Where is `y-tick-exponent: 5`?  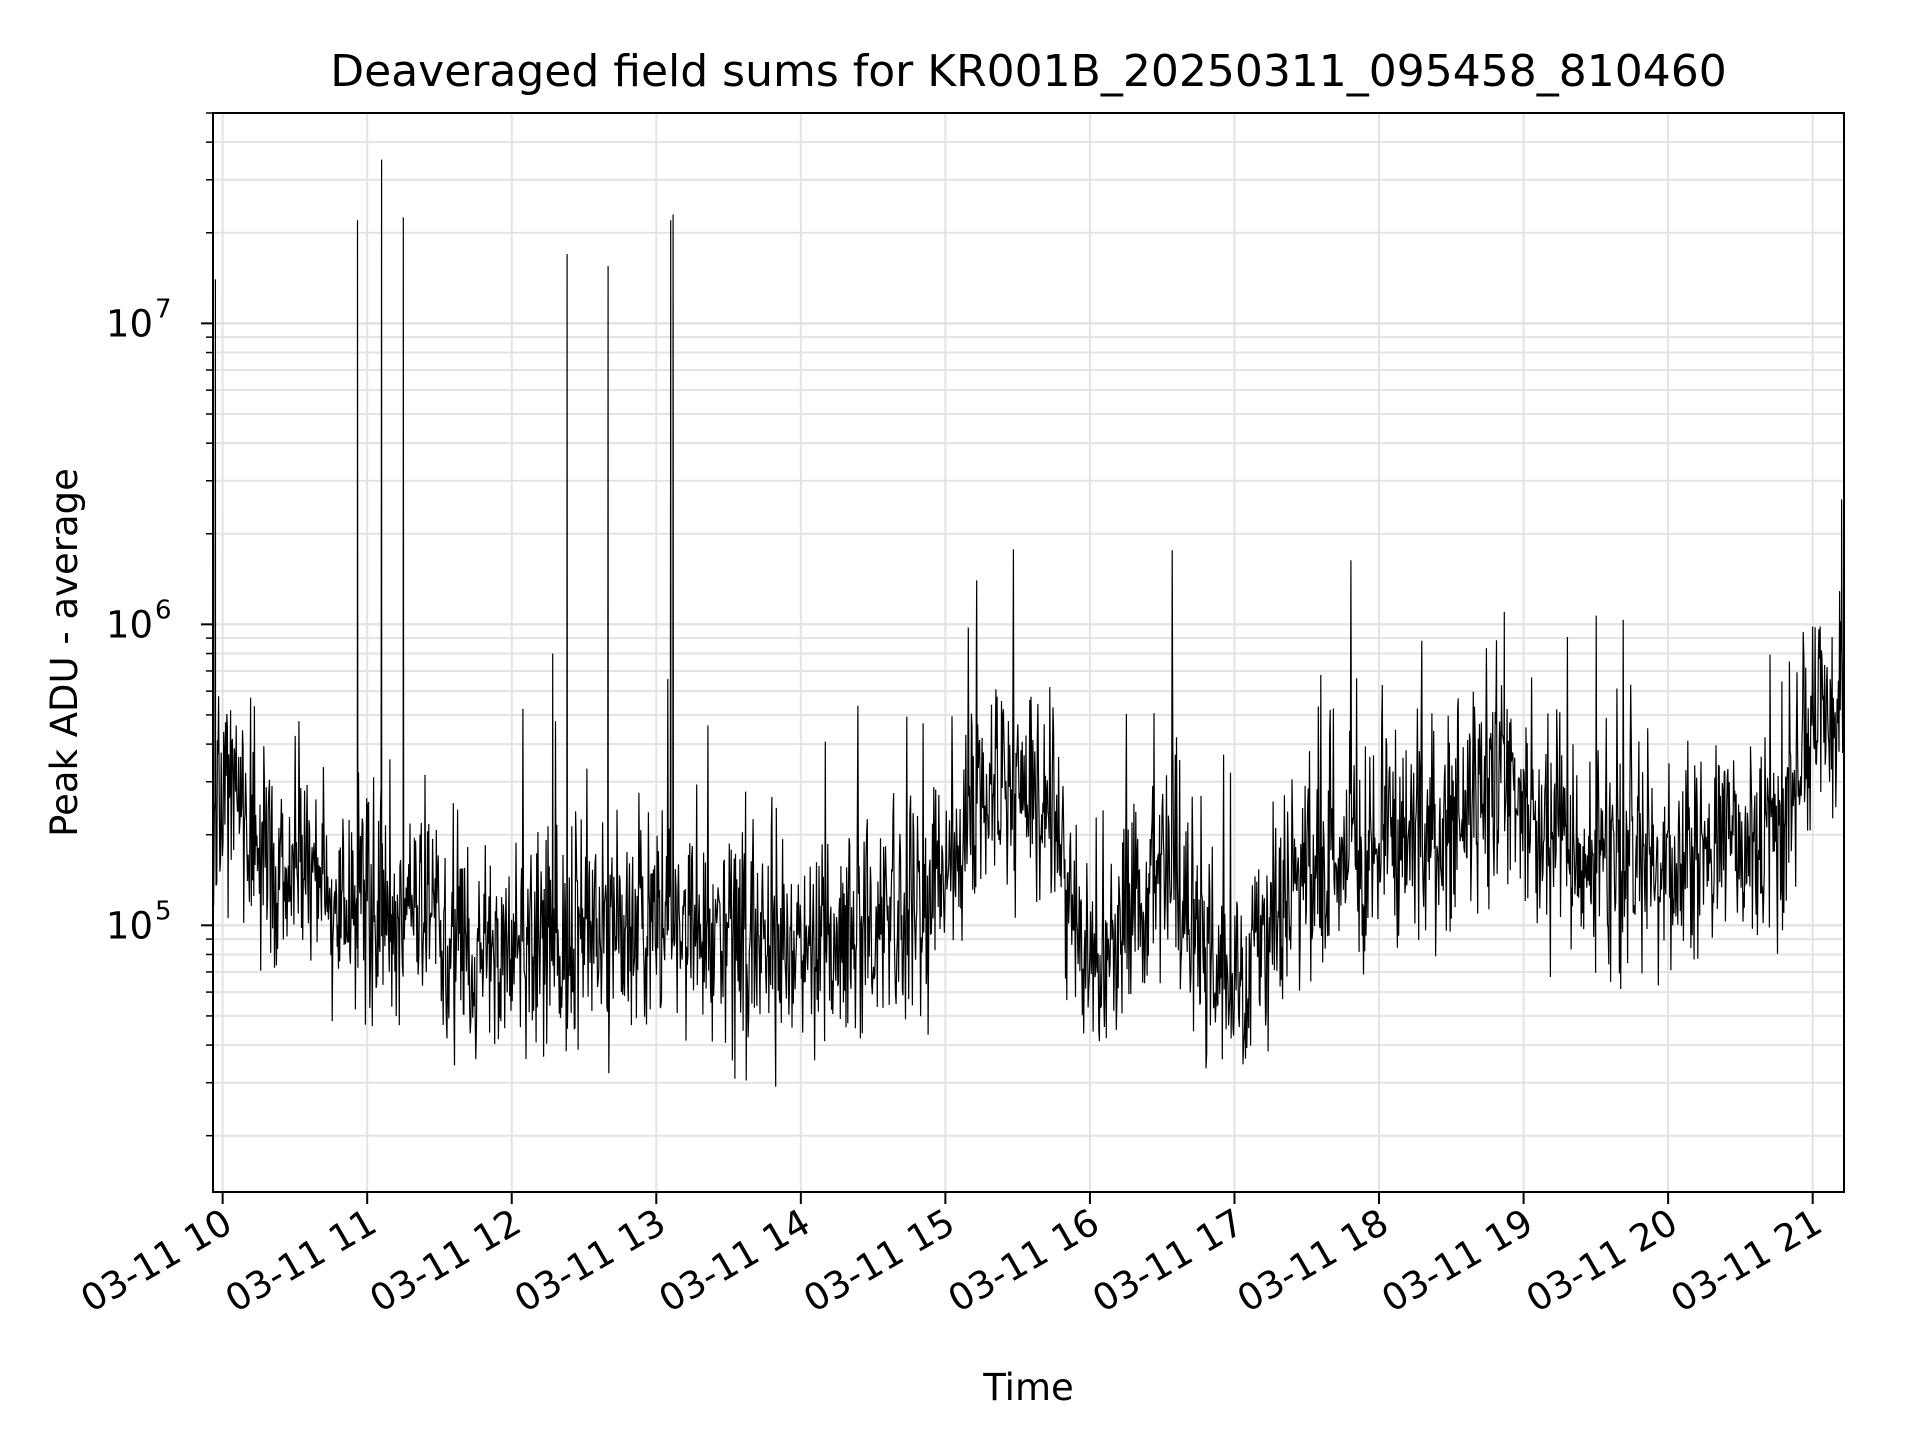 y-tick-exponent: 5 is located at coordinates (163, 911).